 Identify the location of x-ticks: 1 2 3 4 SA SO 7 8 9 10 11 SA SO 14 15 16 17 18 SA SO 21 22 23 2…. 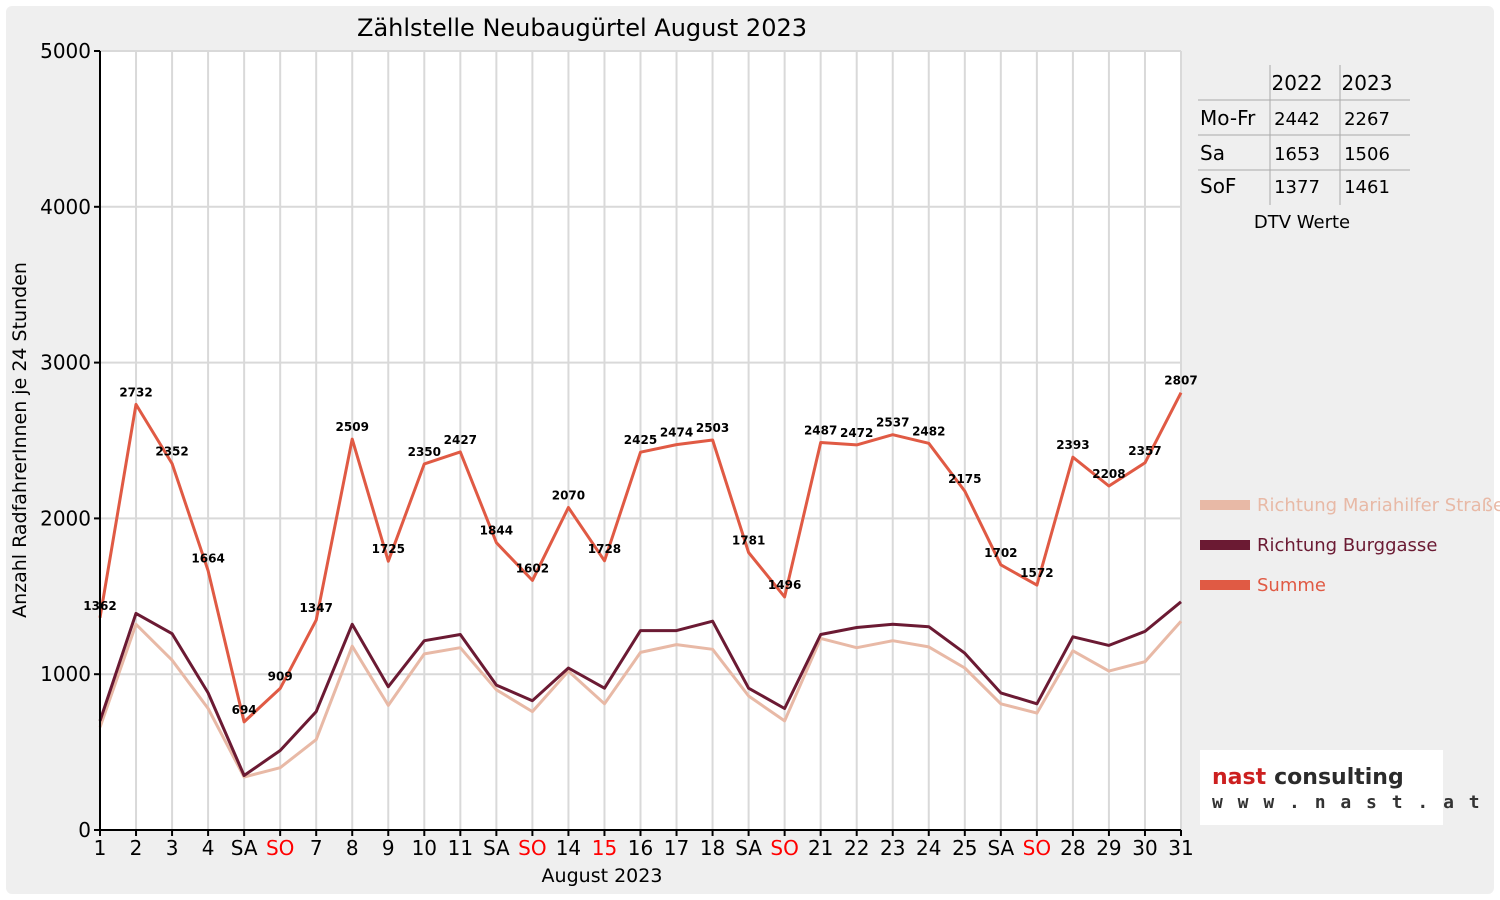
(644, 845).